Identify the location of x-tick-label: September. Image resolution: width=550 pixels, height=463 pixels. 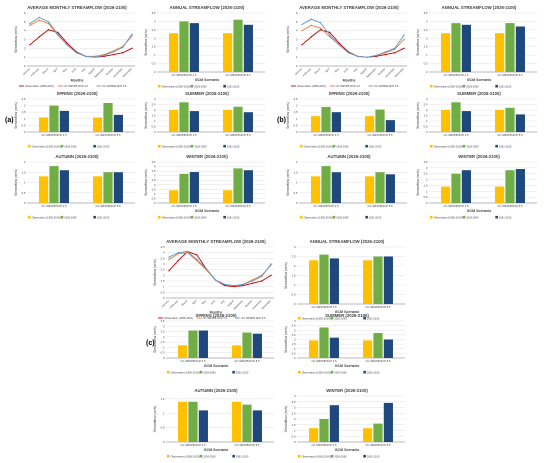
(99, 73).